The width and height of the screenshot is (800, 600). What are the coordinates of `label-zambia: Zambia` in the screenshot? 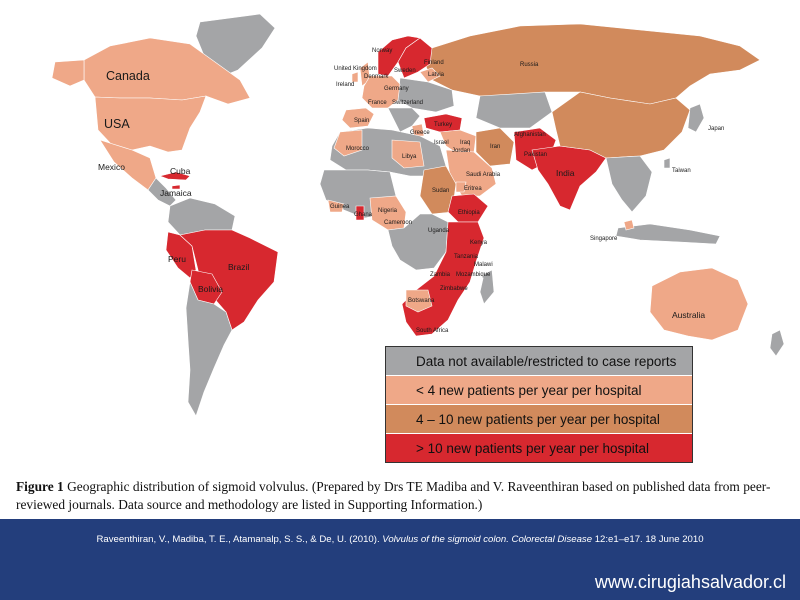 It's located at (440, 275).